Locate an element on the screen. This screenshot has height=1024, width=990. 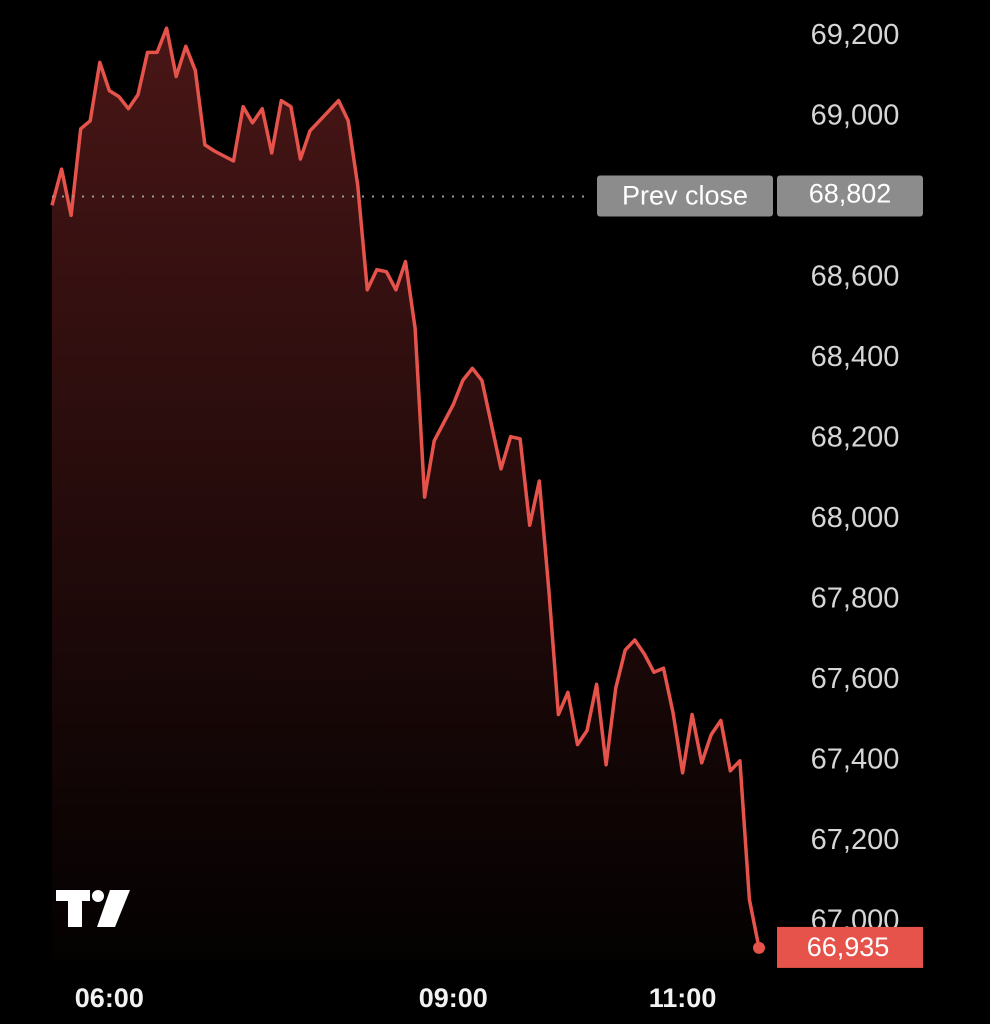
y-tick-label: 67,800 is located at coordinates (855, 598).